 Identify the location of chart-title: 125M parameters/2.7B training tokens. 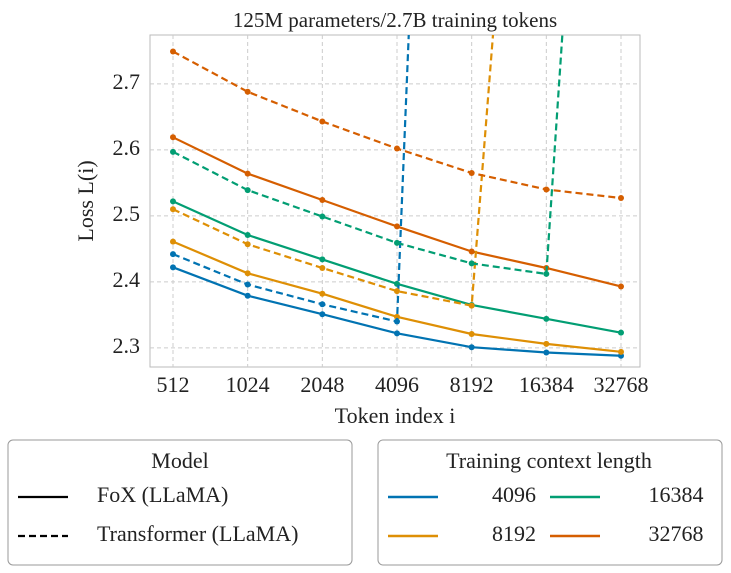
(395, 20).